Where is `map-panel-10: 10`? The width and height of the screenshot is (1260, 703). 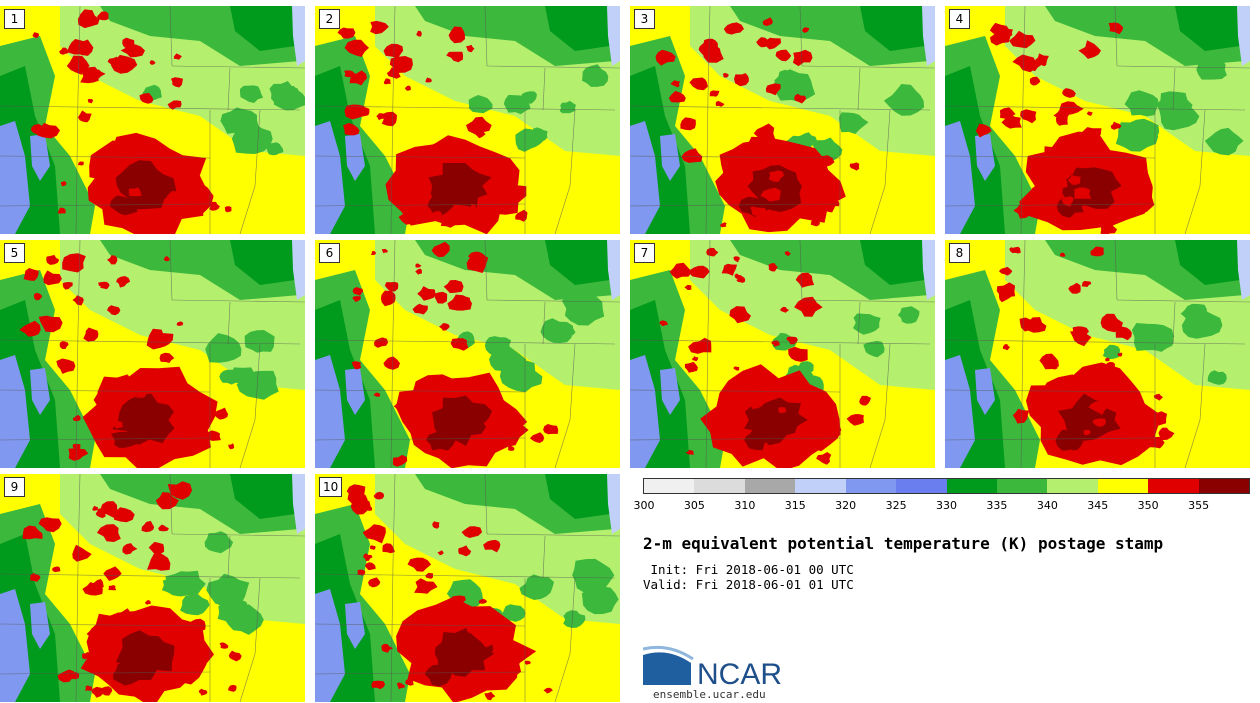
map-panel-10: 10 is located at coordinates (467, 588).